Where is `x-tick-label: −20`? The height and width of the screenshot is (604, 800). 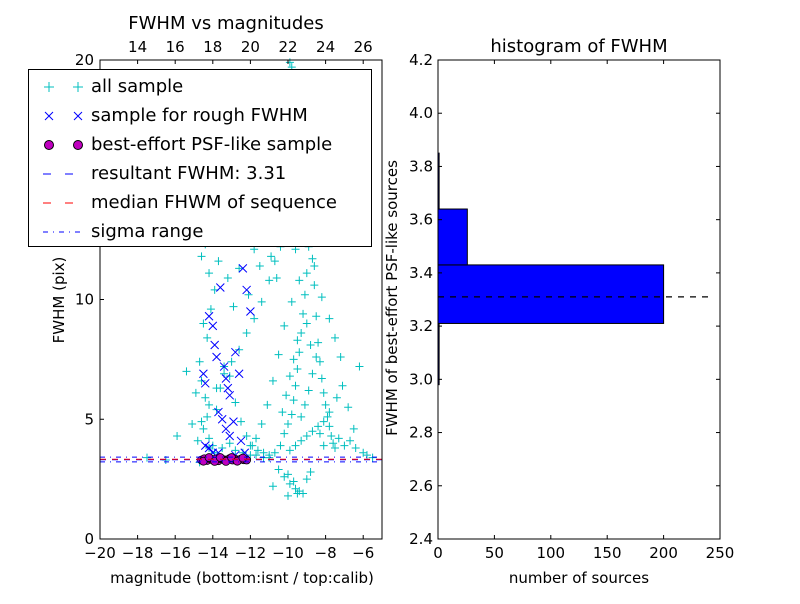
x-tick-label: −20 is located at coordinates (100, 553).